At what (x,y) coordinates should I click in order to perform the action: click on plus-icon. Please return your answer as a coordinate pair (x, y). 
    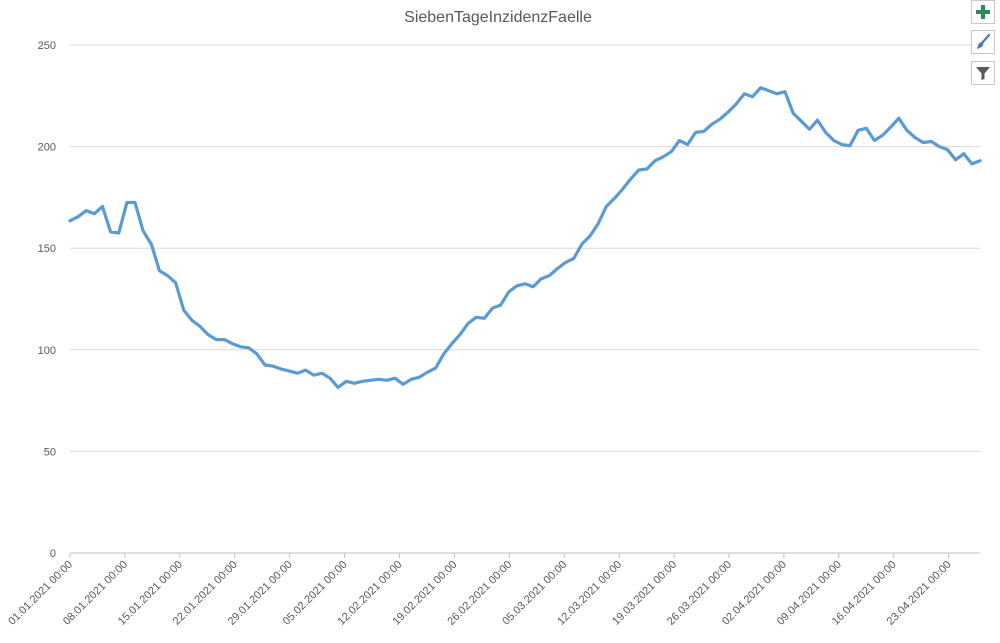
    Looking at the image, I should click on (983, 12).